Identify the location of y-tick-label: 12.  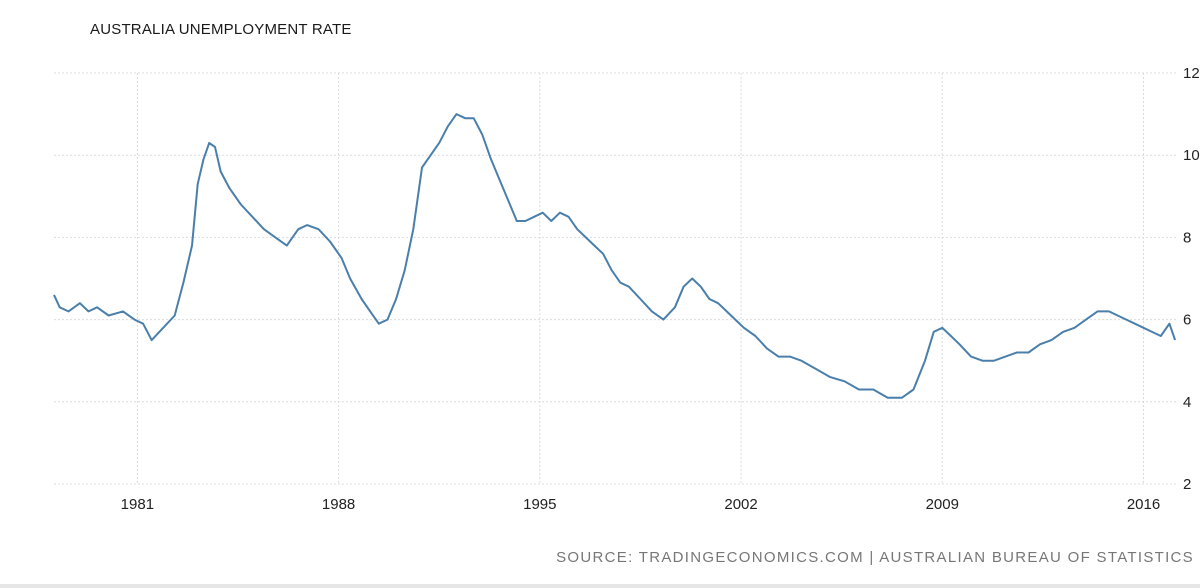
(1191, 73).